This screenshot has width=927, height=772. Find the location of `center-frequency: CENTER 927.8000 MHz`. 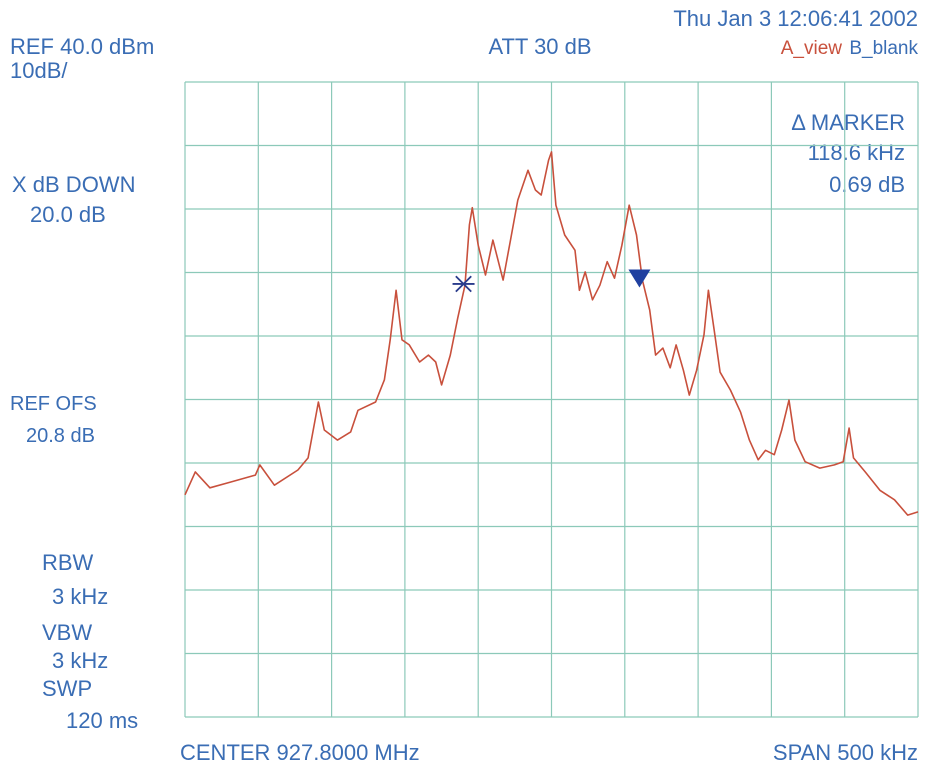

center-frequency: CENTER 927.8000 MHz is located at coordinates (300, 752).